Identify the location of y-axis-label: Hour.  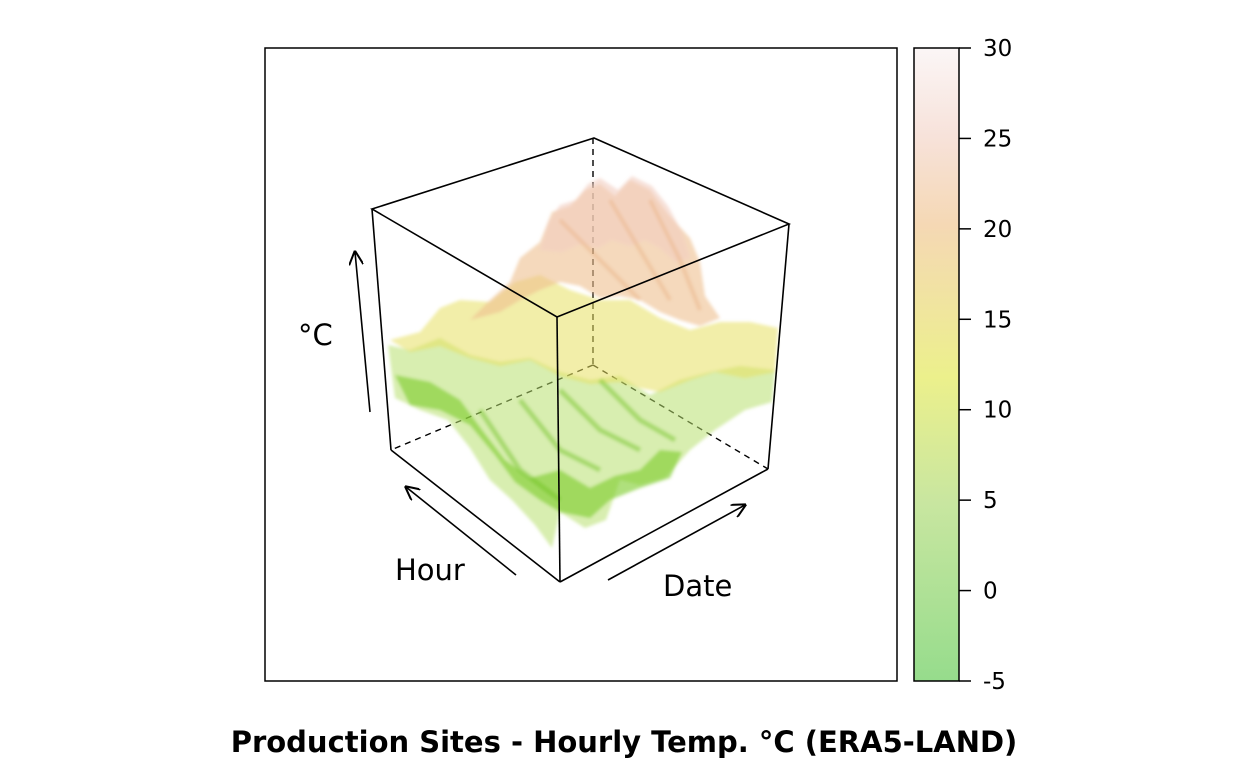
(430, 570).